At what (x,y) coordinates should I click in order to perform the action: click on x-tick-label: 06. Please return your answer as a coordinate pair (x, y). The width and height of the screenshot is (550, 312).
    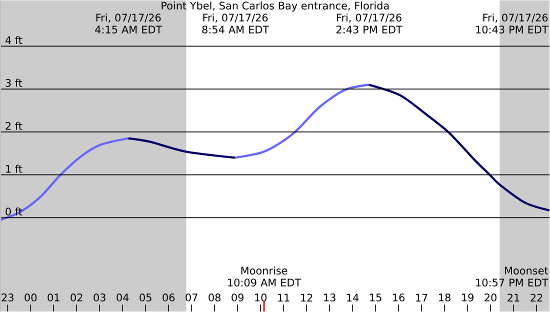
    Looking at the image, I should click on (168, 298).